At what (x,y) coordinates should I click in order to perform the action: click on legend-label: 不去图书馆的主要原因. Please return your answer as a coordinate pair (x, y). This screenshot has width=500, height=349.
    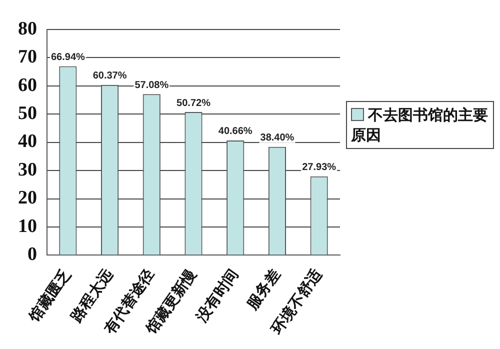
    Looking at the image, I should click on (419, 125).